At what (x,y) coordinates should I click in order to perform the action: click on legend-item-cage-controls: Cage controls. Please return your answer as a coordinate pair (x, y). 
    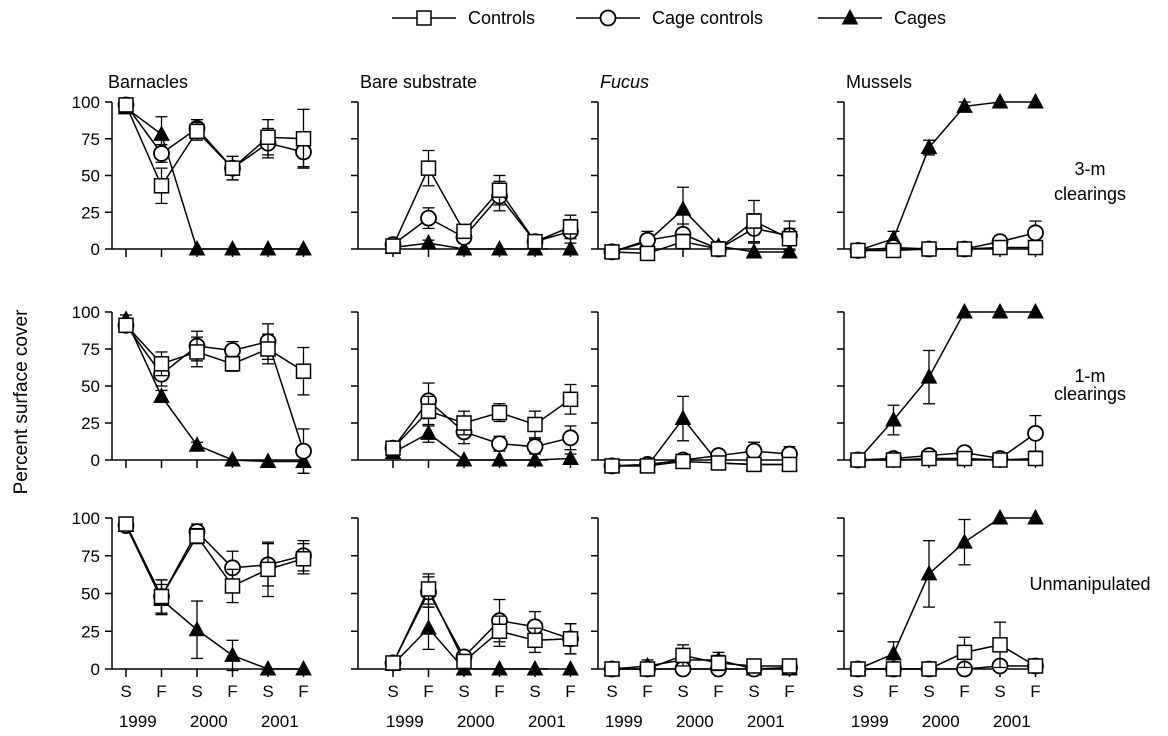
    Looking at the image, I should click on (669, 18).